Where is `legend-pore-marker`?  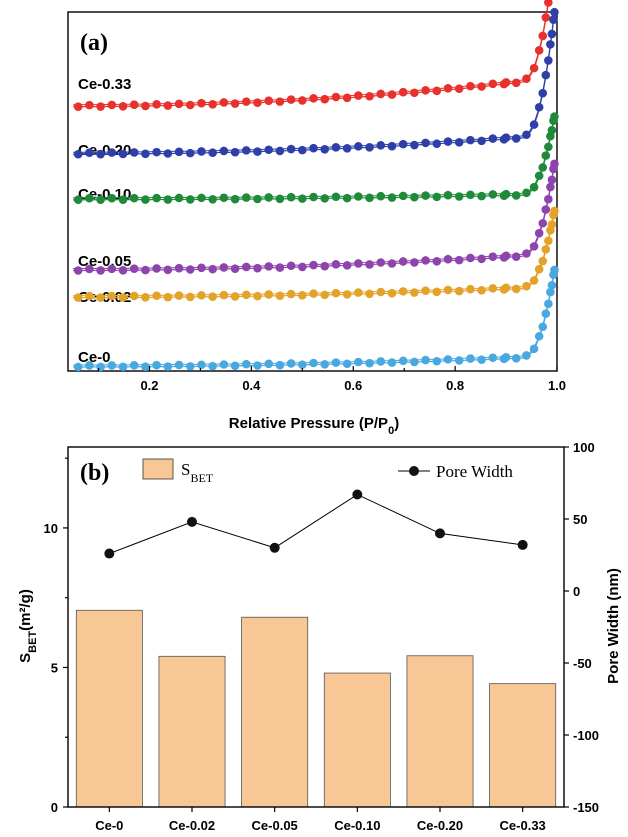
legend-pore-marker is located at coordinates (414, 471).